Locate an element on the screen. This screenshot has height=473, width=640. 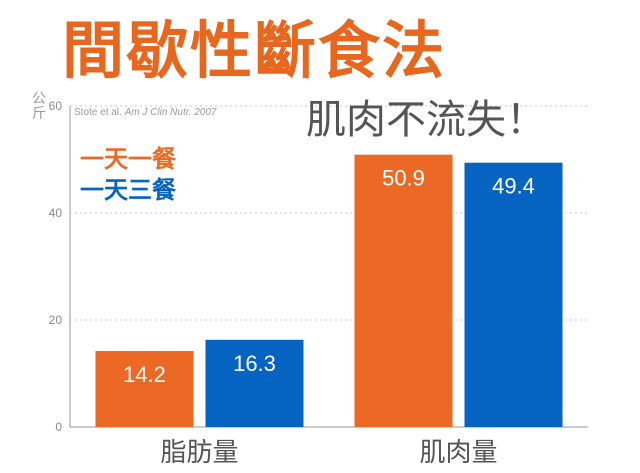
chart-title: 間歇性斷食法 is located at coordinates (254, 50).